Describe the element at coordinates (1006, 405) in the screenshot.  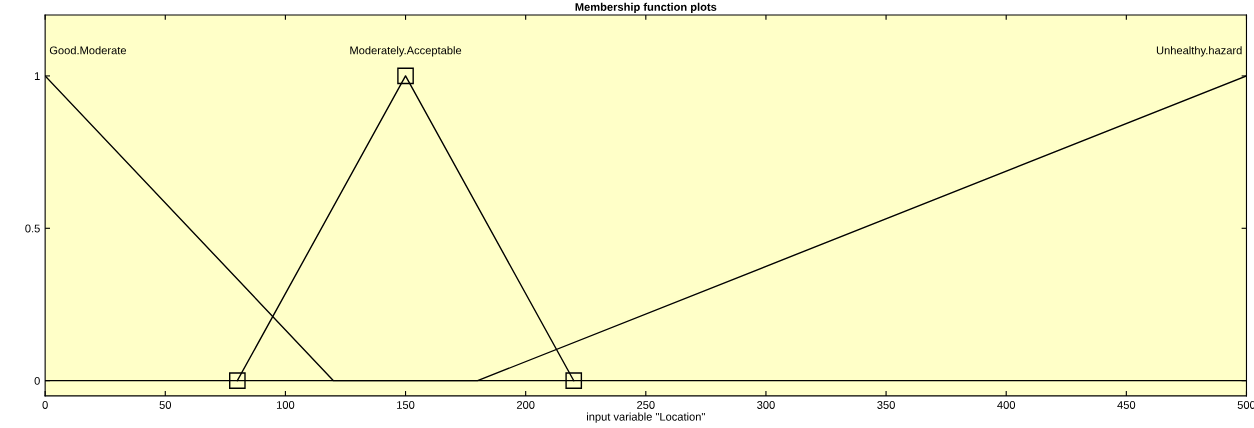
I see `x-tick-label: 400` at that location.